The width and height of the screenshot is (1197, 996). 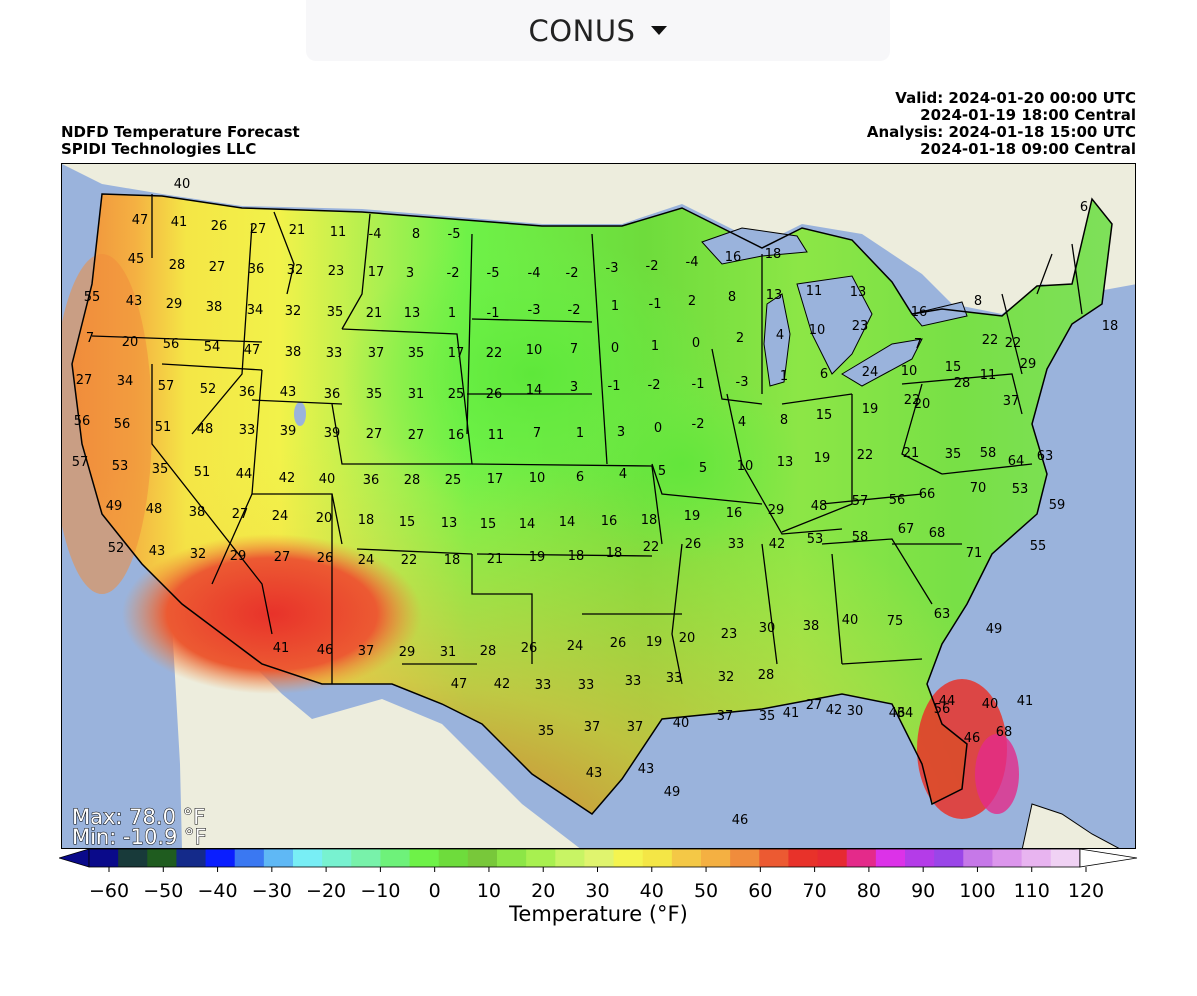 I want to click on caret-down-icon, so click(x=659, y=30).